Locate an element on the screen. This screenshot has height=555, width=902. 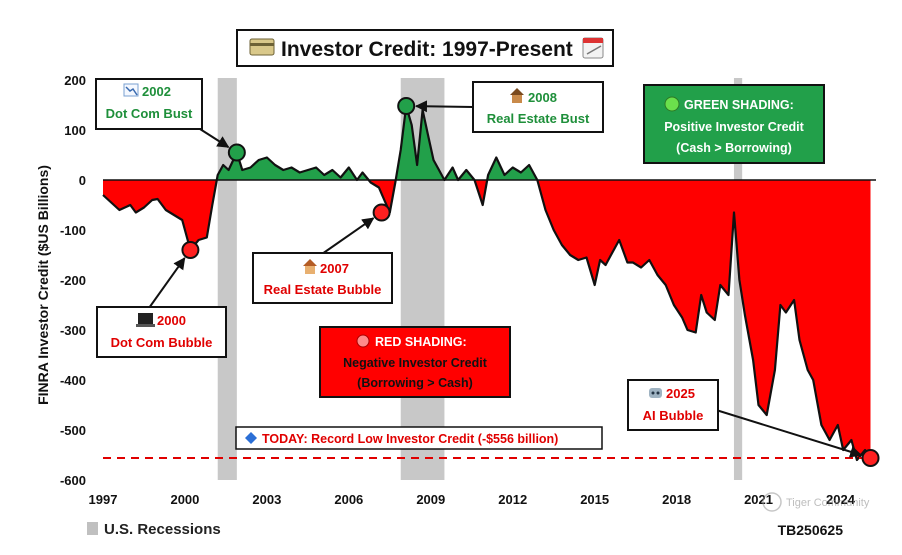
chart-title: Investor Credit: 1997-Present is located at coordinates (427, 49).